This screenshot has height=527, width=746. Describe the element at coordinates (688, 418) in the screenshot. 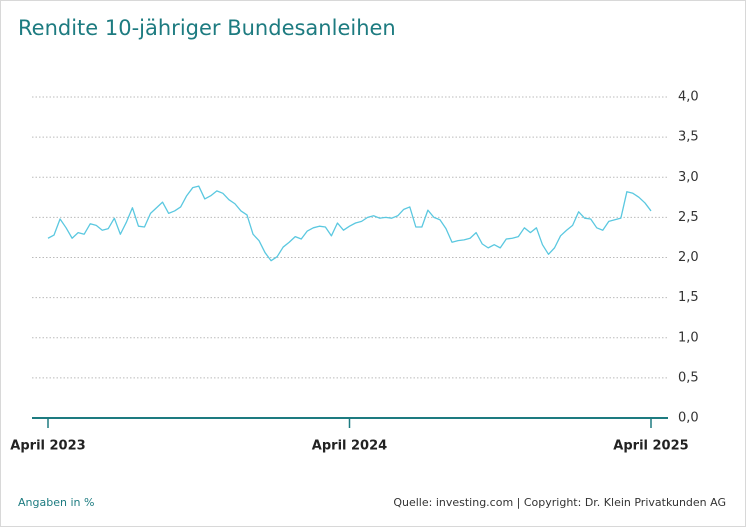

I see `y-tick-label: 0,0` at that location.